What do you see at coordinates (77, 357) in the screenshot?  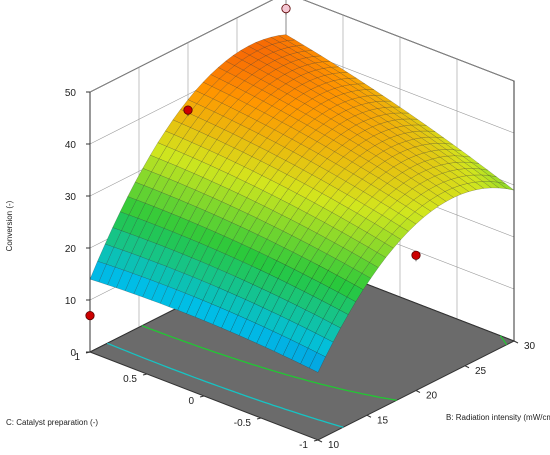 I see `y-tick-label: 1` at bounding box center [77, 357].